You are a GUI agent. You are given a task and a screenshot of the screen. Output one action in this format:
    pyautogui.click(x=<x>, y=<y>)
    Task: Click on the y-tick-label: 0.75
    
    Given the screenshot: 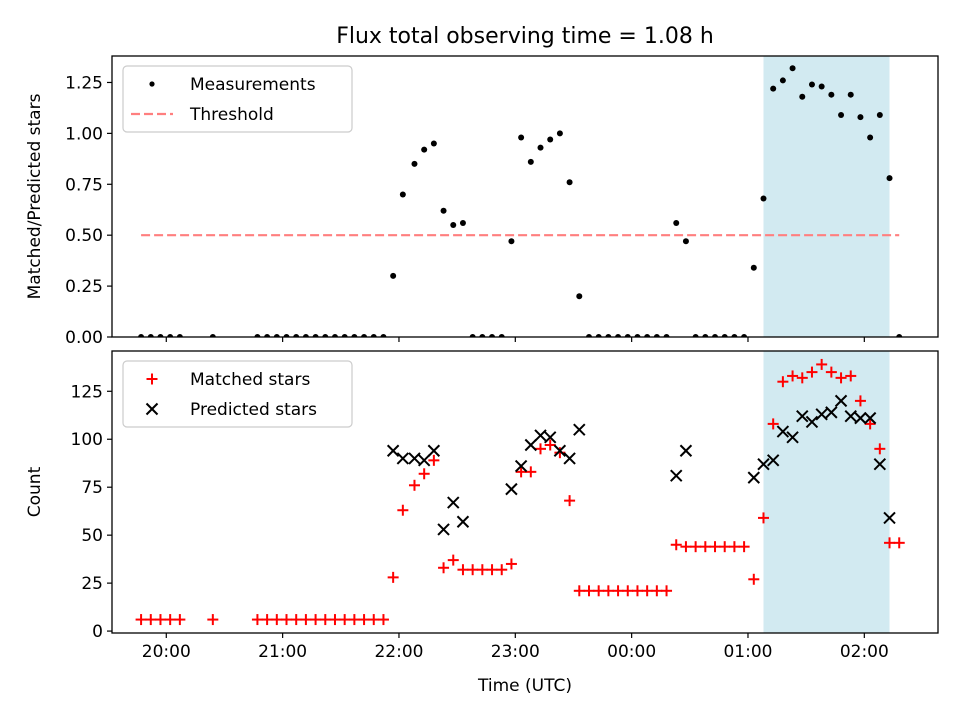 What is the action you would take?
    pyautogui.click(x=84, y=185)
    